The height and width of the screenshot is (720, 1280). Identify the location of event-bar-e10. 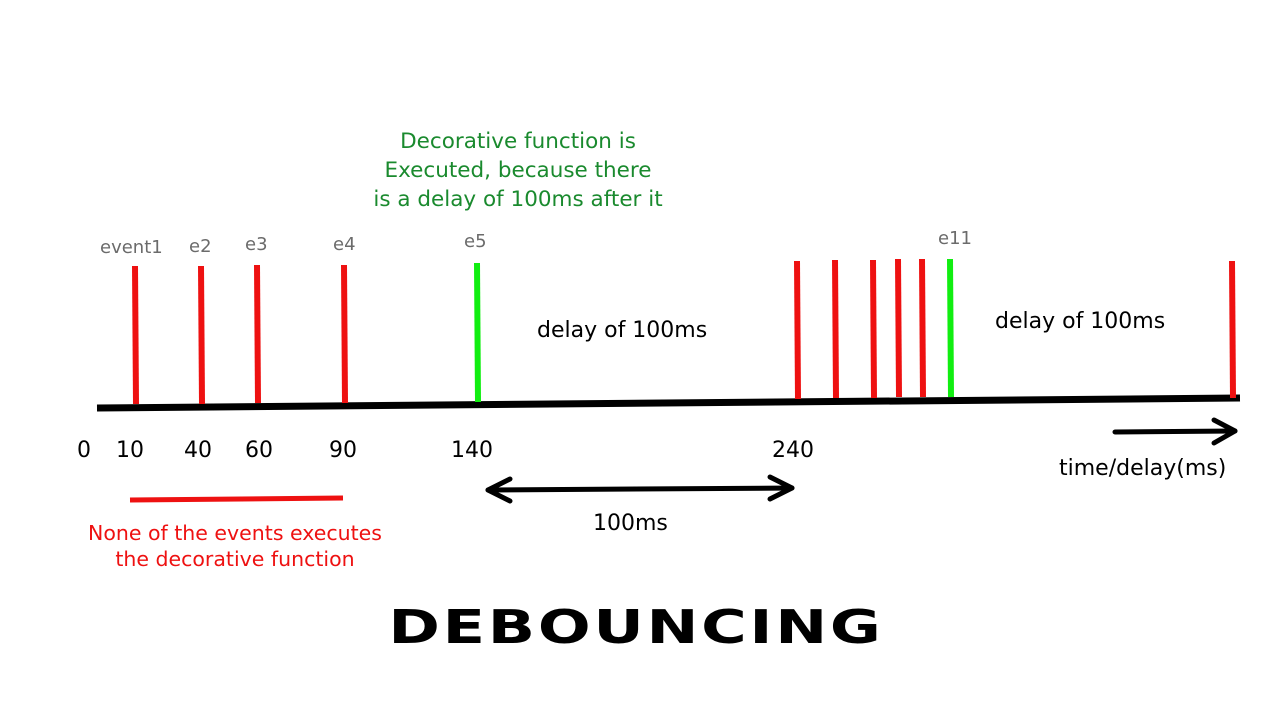
(922, 328).